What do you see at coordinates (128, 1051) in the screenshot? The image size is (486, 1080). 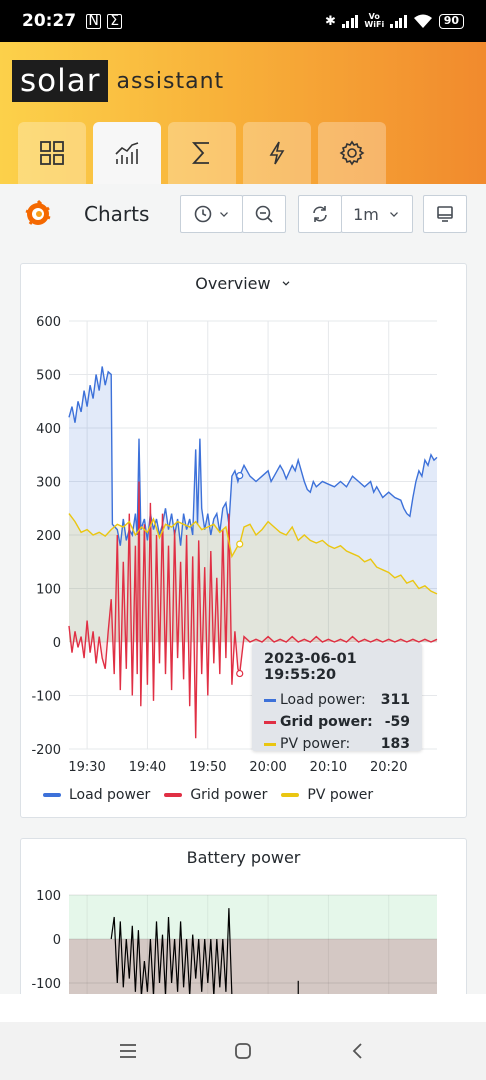 I see `recent-apps-icon` at bounding box center [128, 1051].